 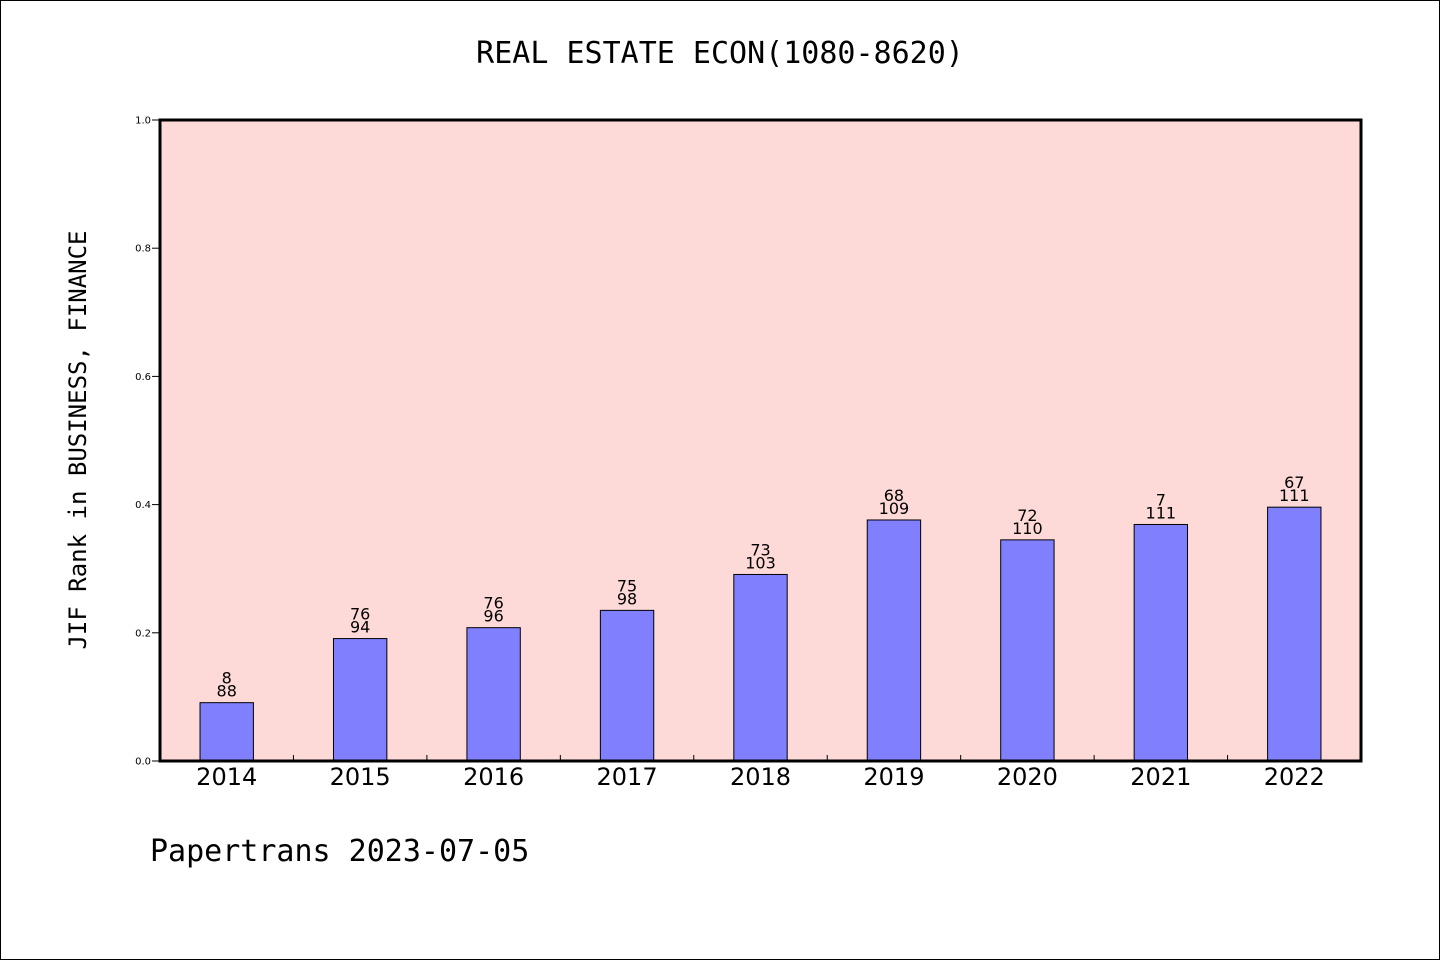 What do you see at coordinates (360, 627) in the screenshot?
I see `bar-total-label-2015: 94` at bounding box center [360, 627].